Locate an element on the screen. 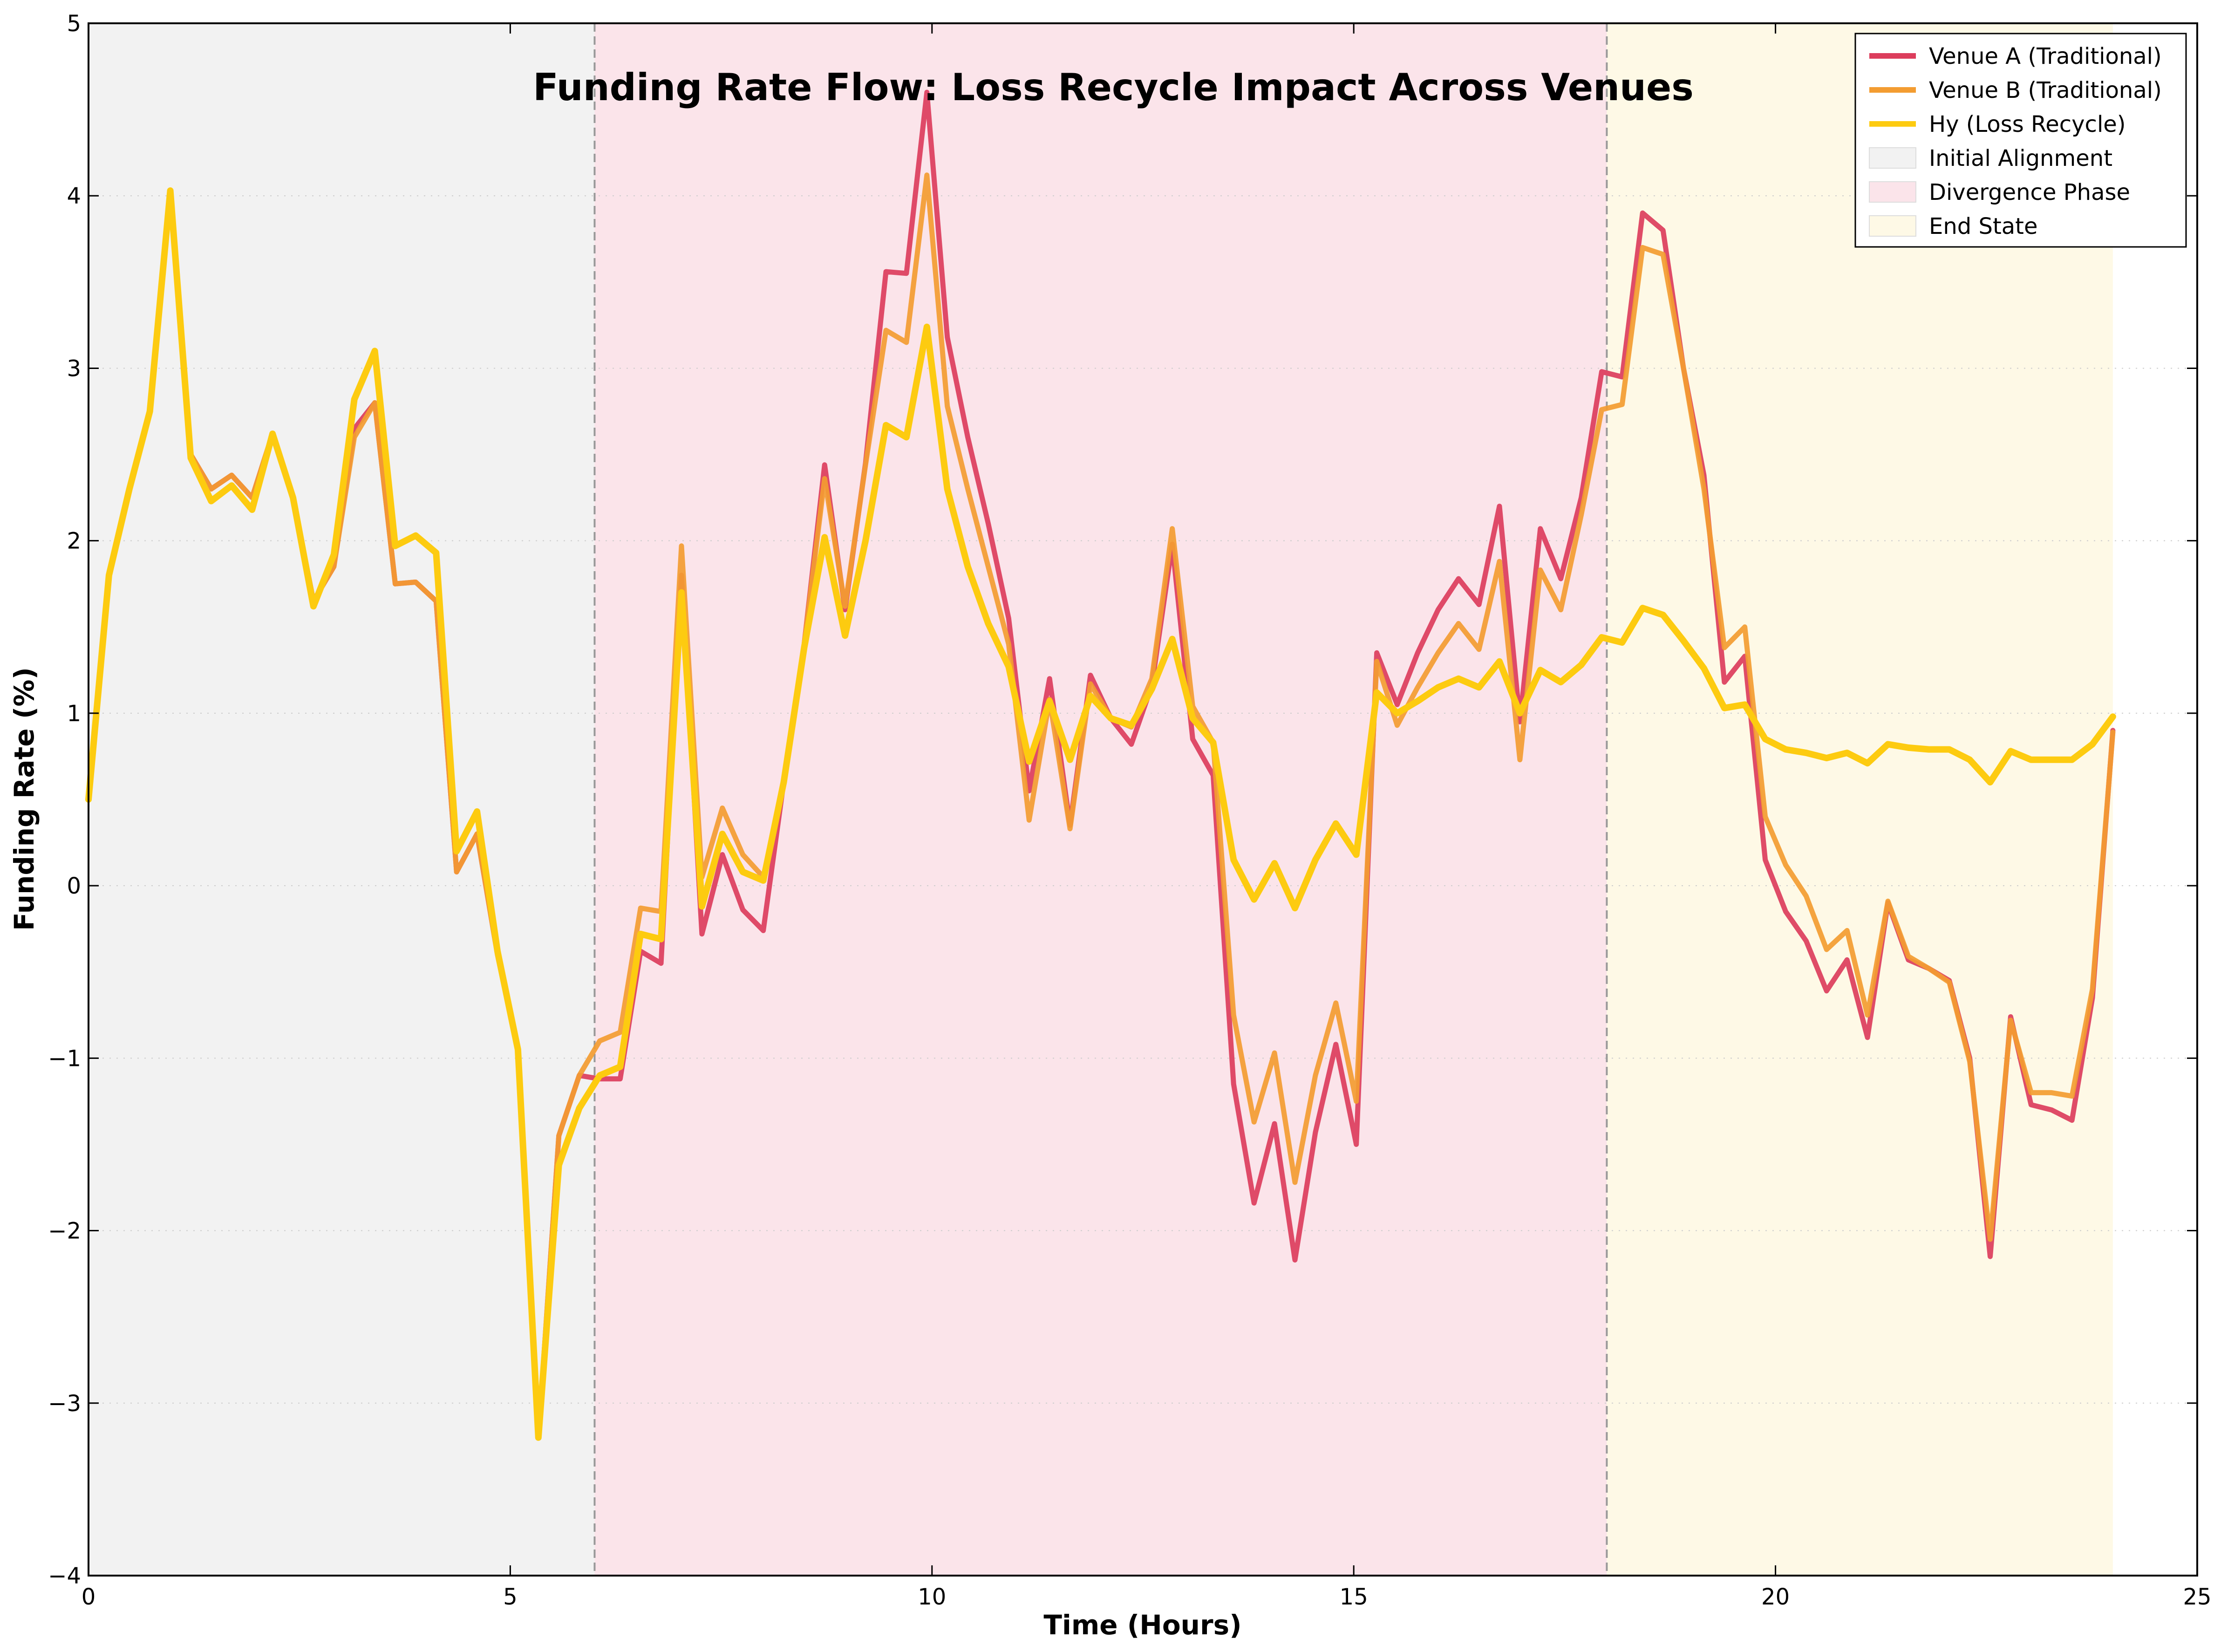 Image resolution: width=2214 pixels, height=1652 pixels. legend-label-divergence-phase: Divergence Phase is located at coordinates (2029, 192).